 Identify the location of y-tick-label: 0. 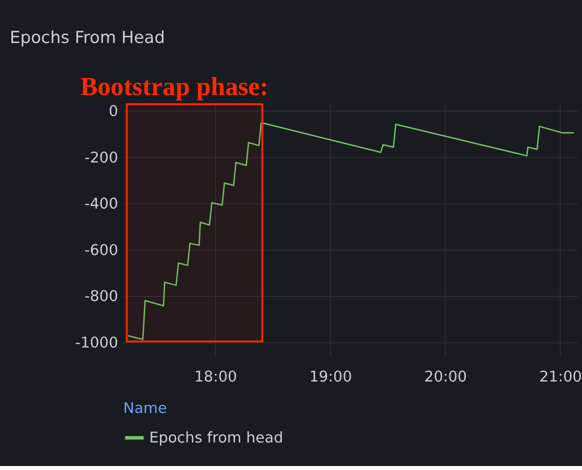
(113, 111).